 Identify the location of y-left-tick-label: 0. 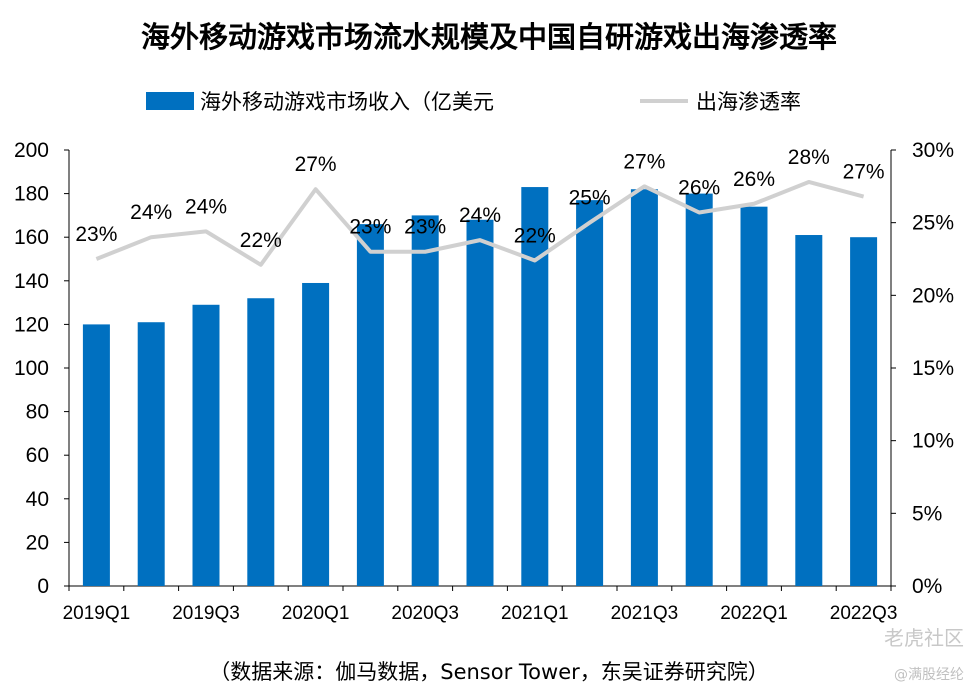
(43, 586).